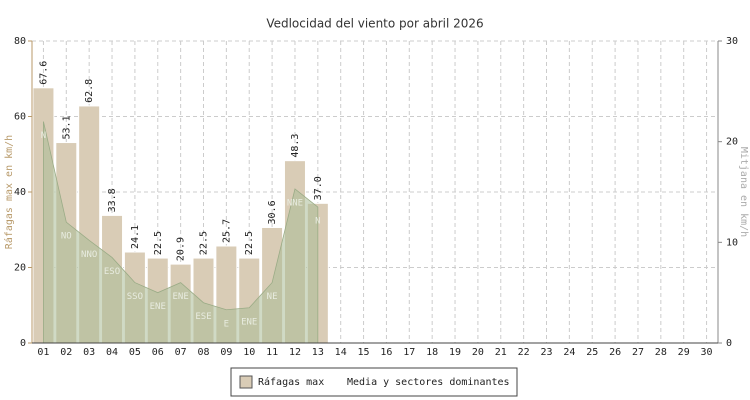  What do you see at coordinates (732, 41) in the screenshot?
I see `y2-tick-label: 30` at bounding box center [732, 41].